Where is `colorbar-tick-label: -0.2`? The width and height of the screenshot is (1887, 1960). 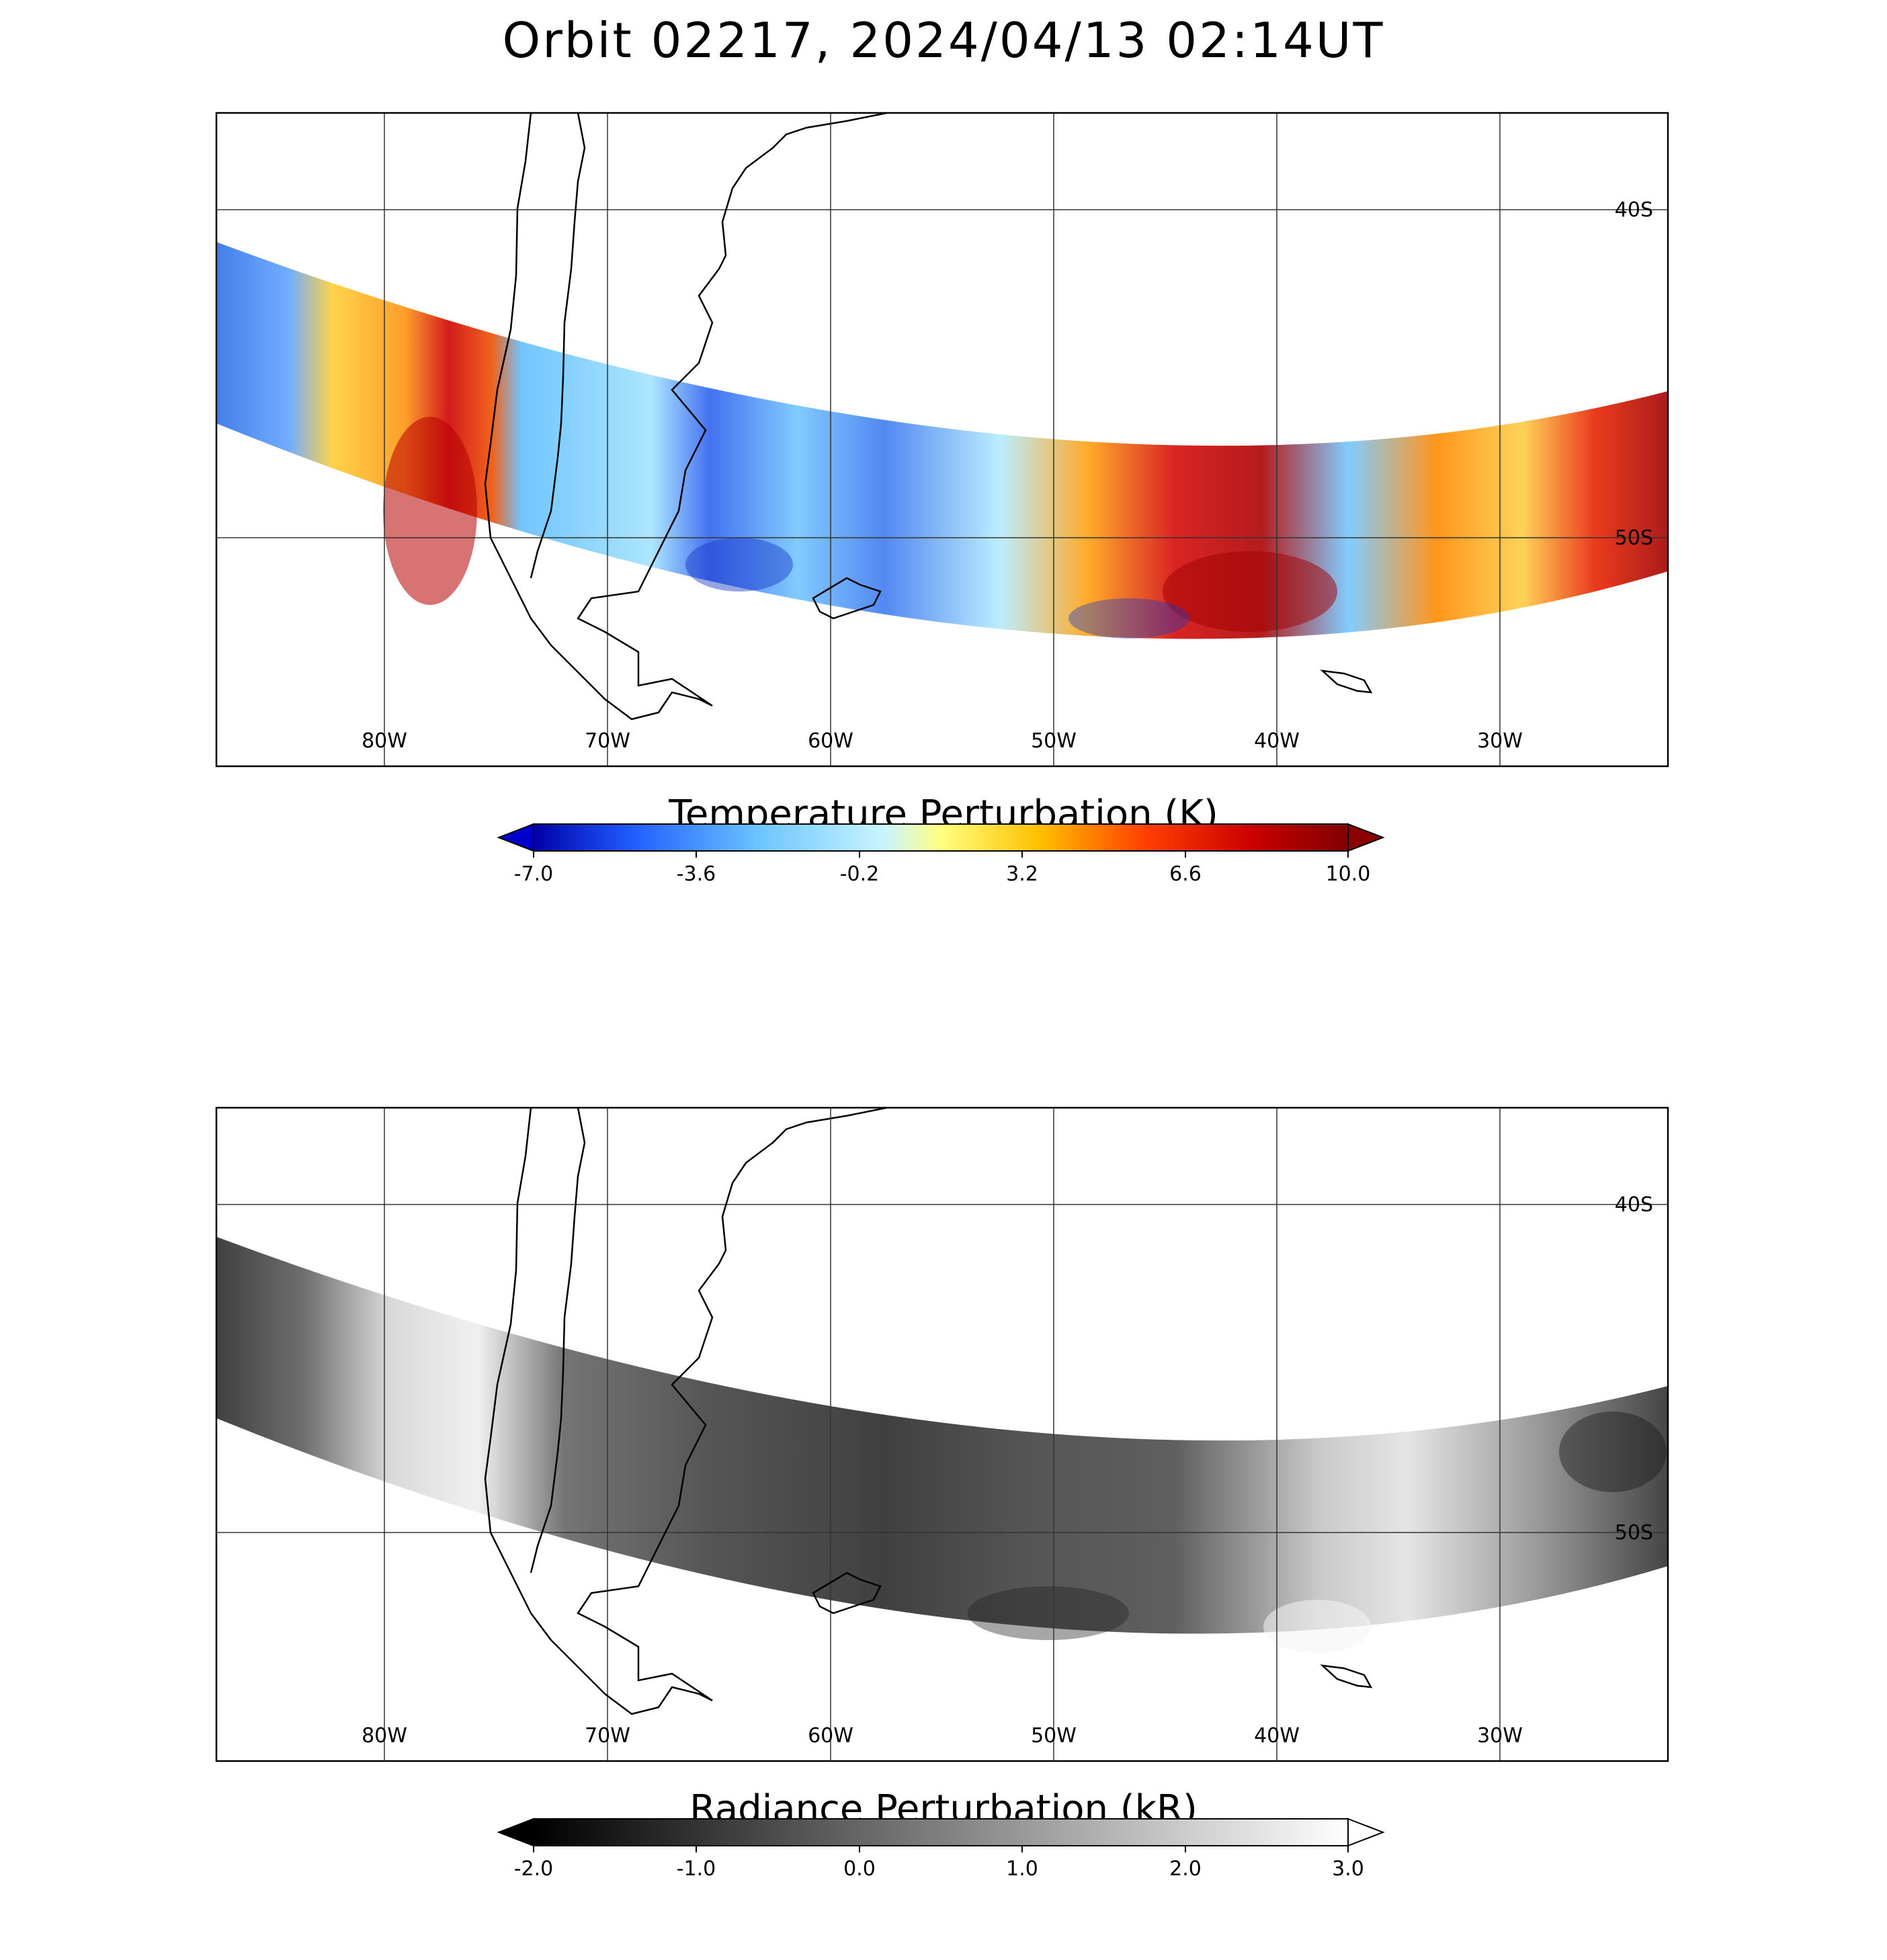 colorbar-tick-label: -0.2 is located at coordinates (860, 874).